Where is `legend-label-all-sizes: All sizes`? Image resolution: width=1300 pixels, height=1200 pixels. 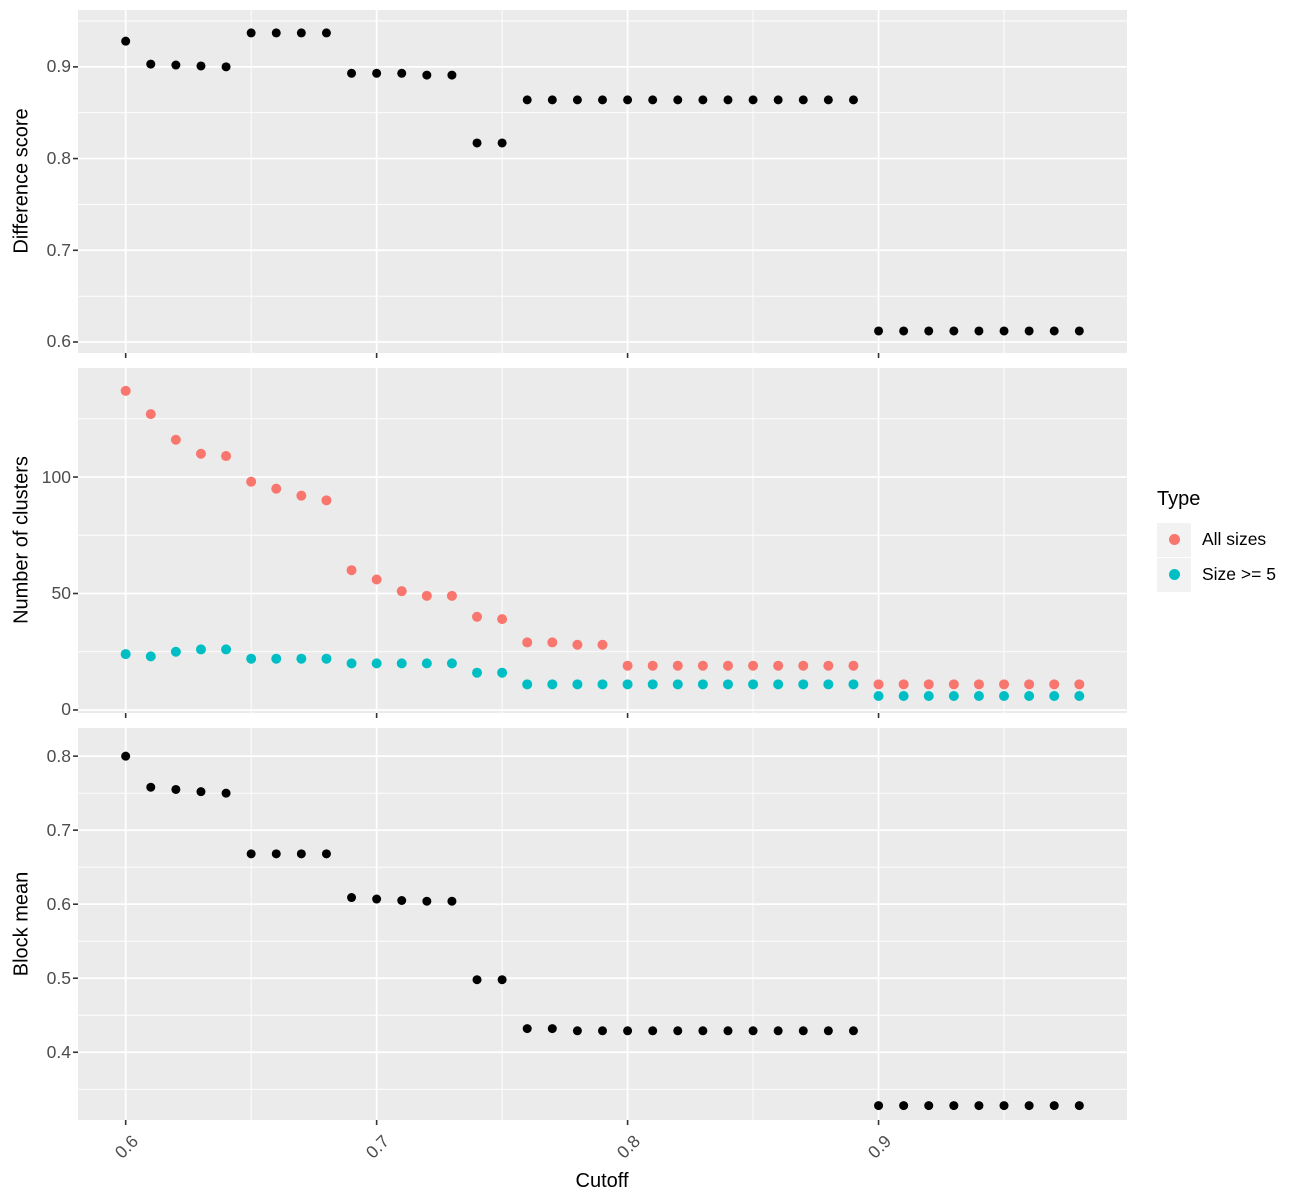 legend-label-all-sizes: All sizes is located at coordinates (1234, 539).